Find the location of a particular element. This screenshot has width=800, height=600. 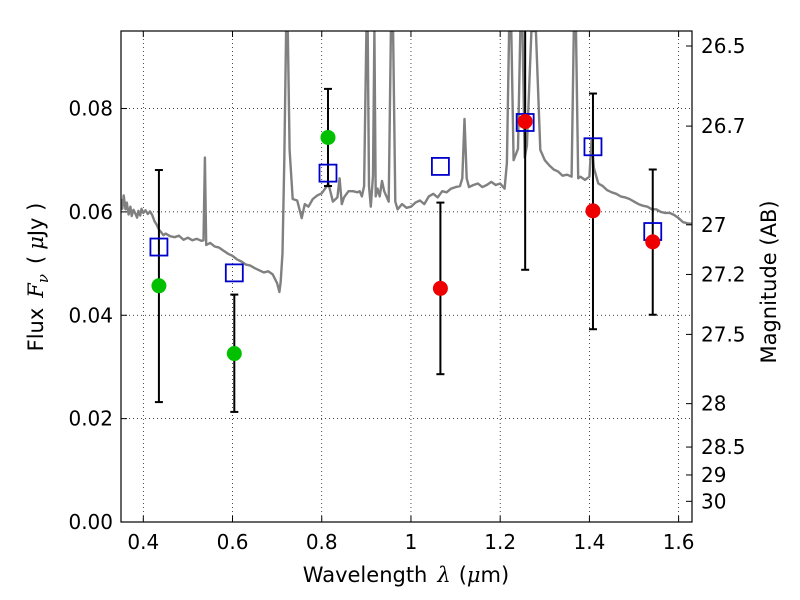

y2-tick-label: 30 is located at coordinates (713, 501).